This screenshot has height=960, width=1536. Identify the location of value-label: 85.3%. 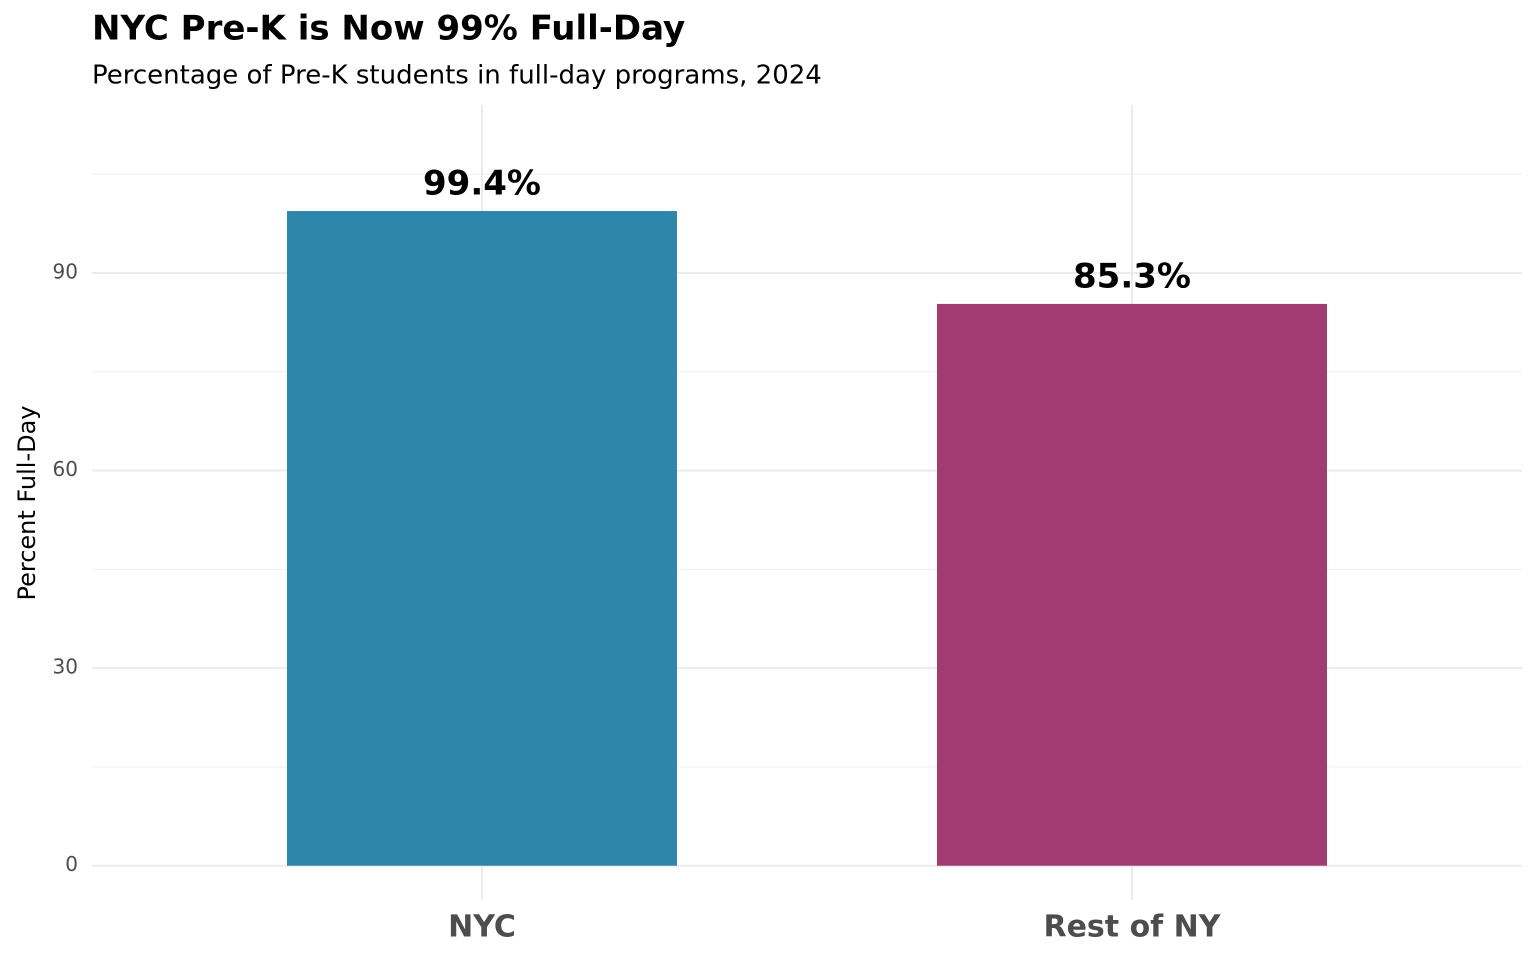
(1132, 276).